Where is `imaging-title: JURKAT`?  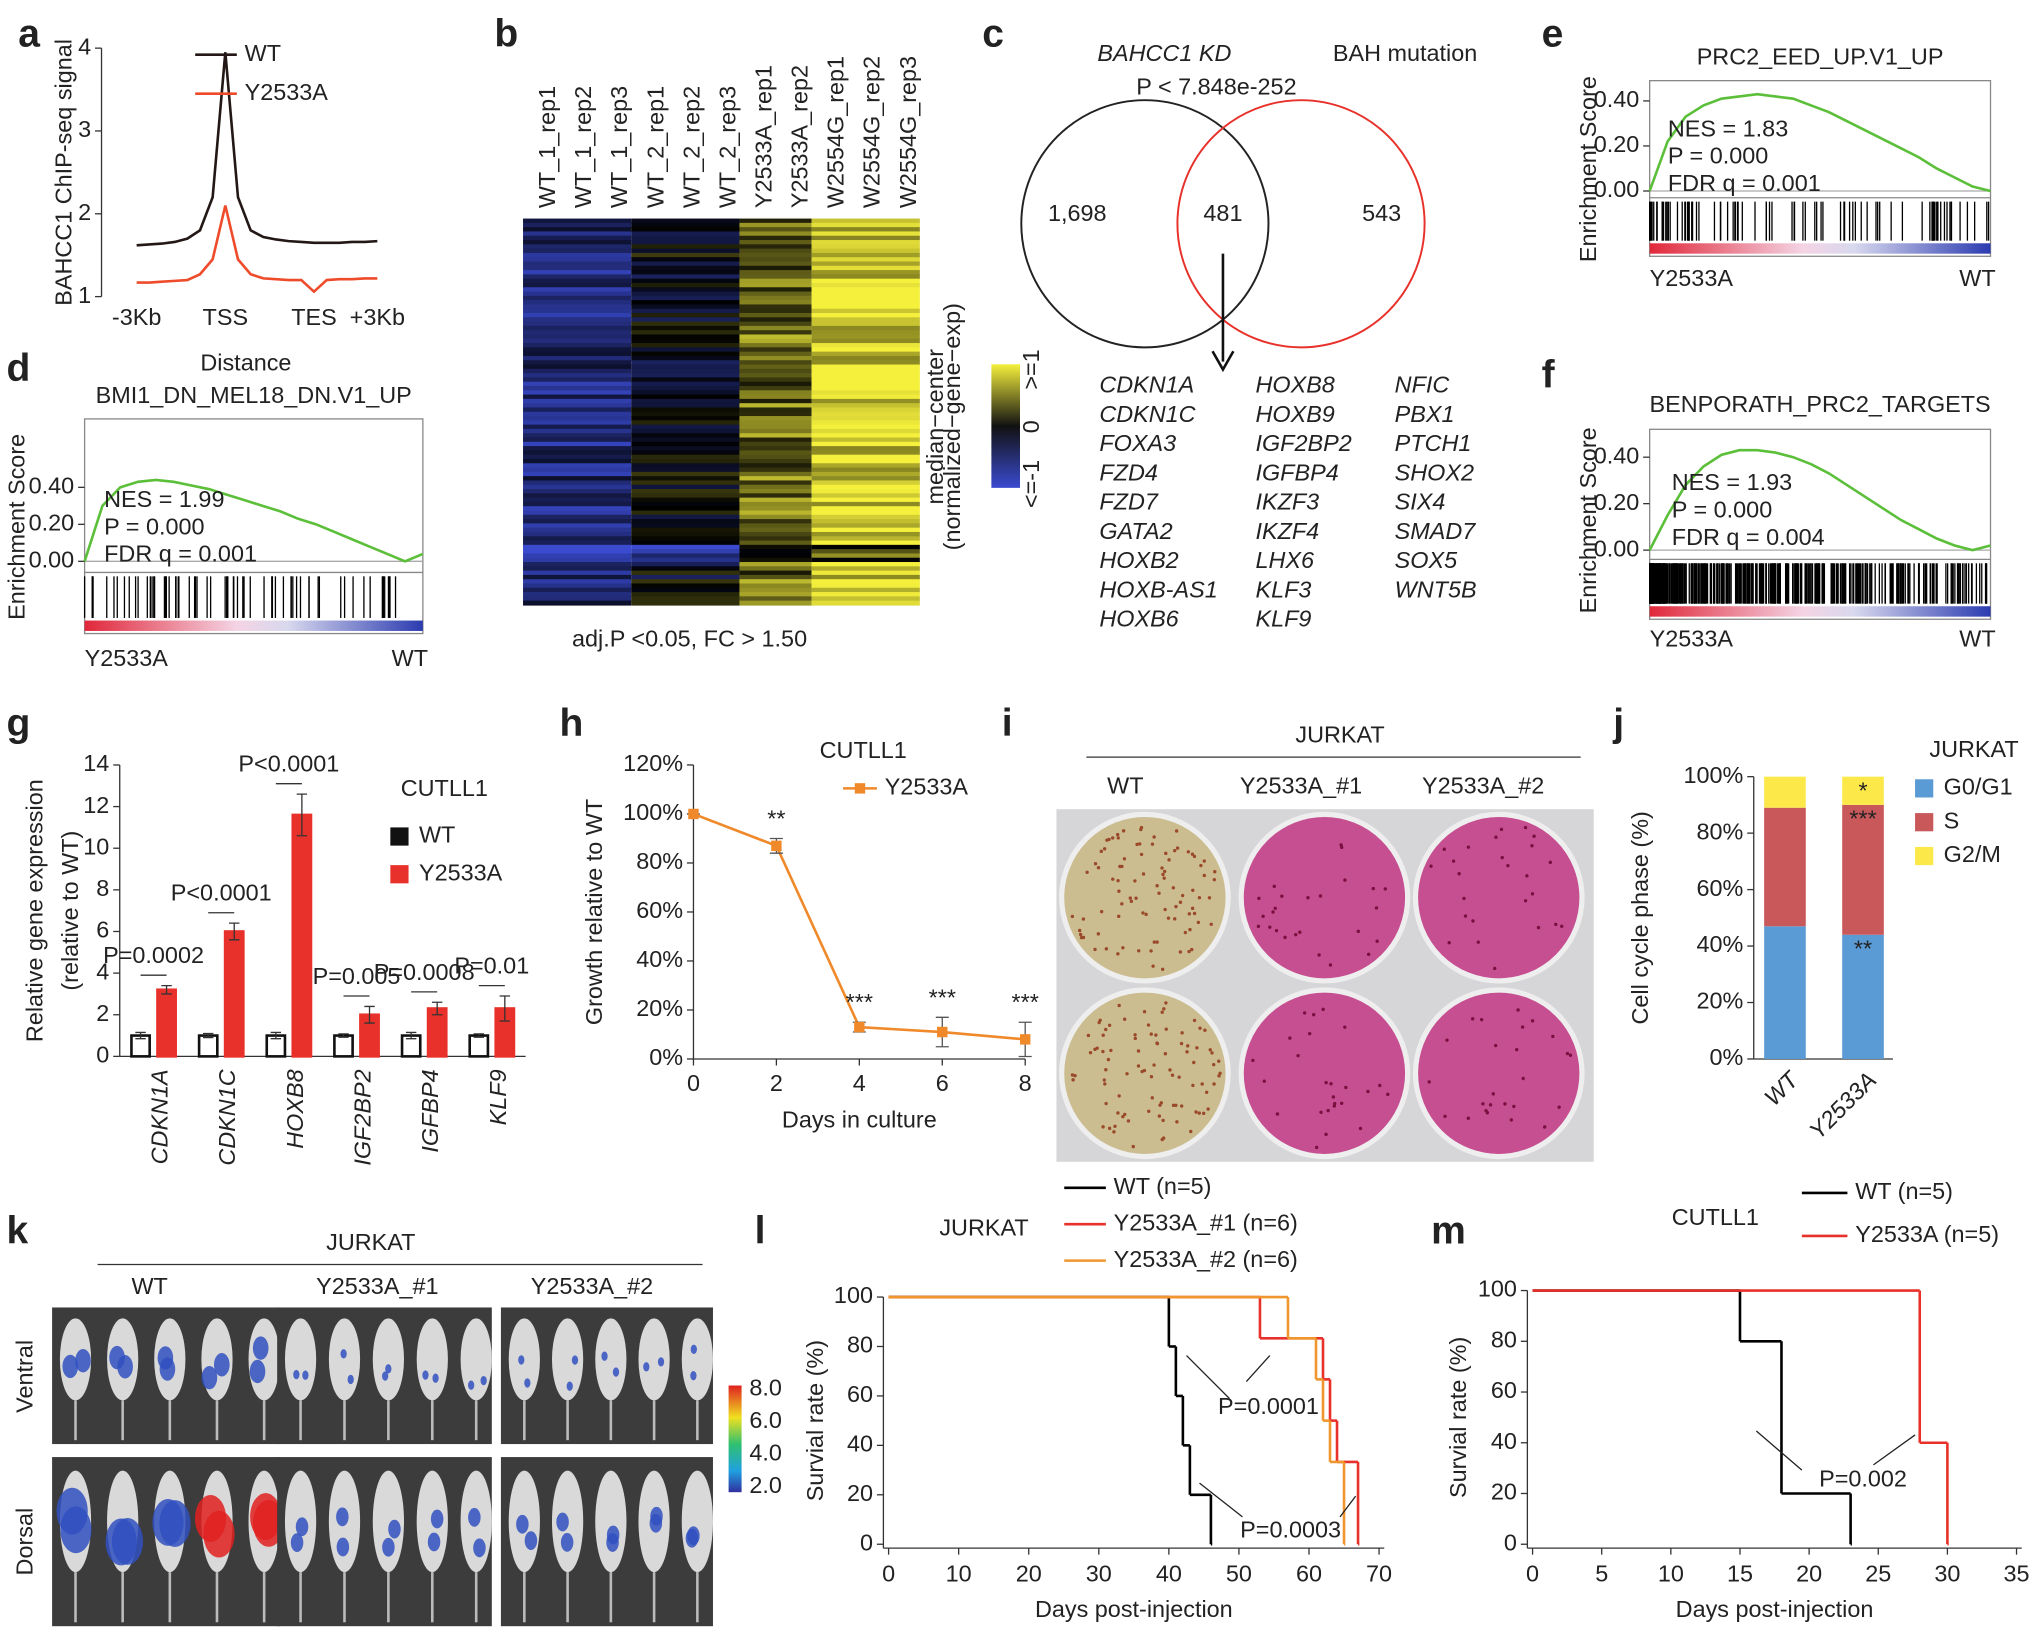
imaging-title: JURKAT is located at coordinates (370, 1242).